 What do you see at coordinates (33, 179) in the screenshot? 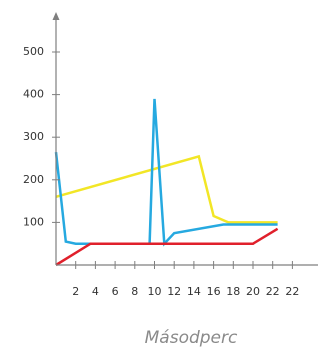
I see `y-tick-label: 200` at bounding box center [33, 179].